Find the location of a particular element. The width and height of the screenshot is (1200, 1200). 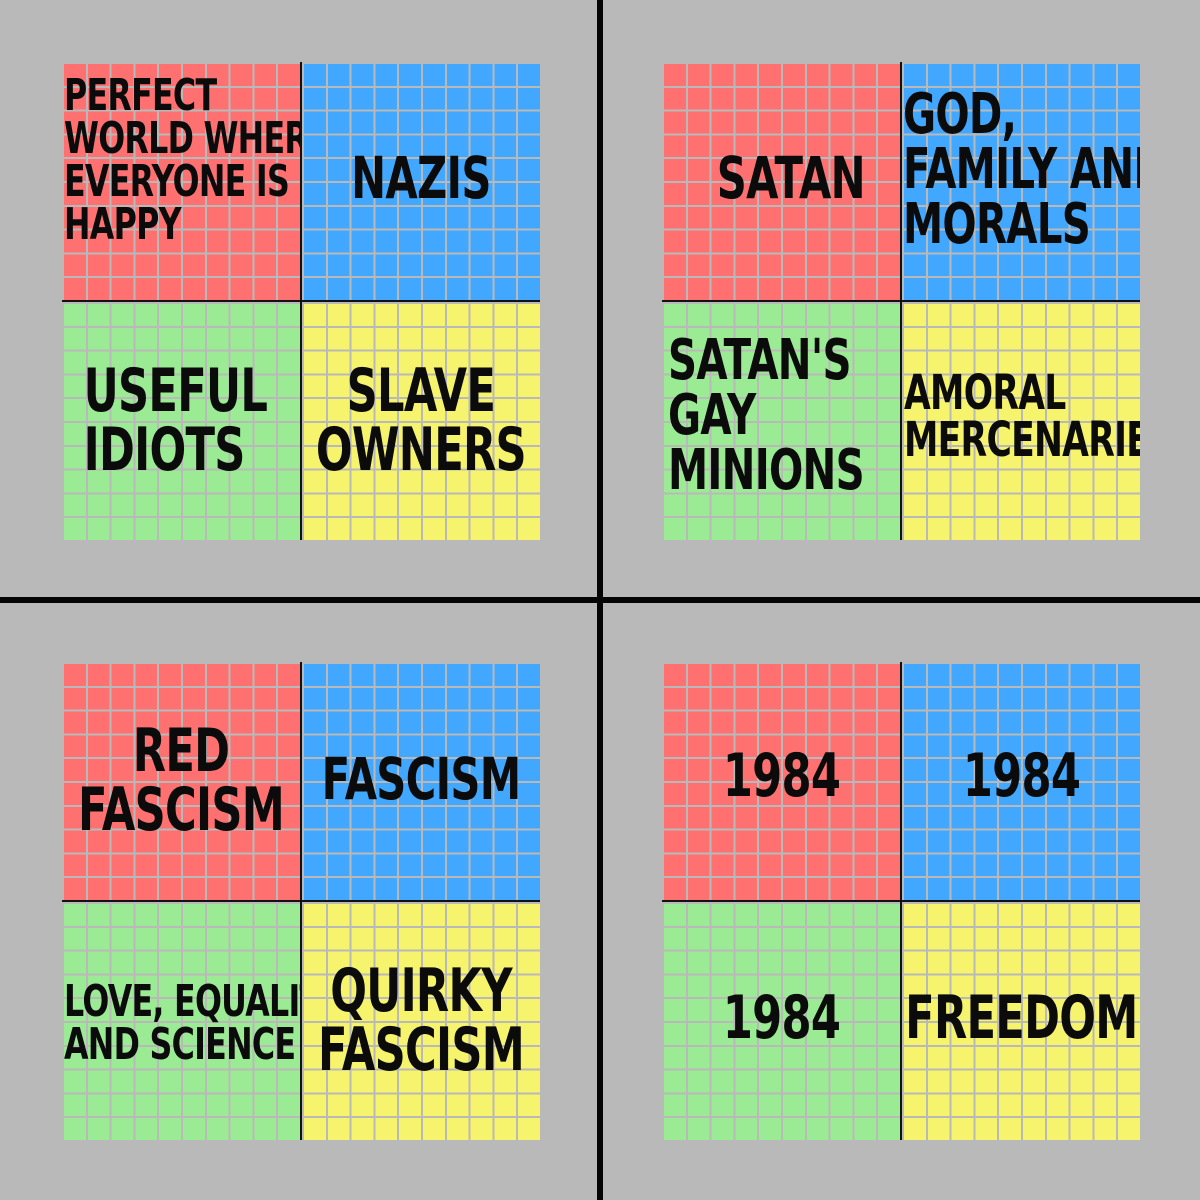

cell-1984-green: 1984 is located at coordinates (781, 1021).